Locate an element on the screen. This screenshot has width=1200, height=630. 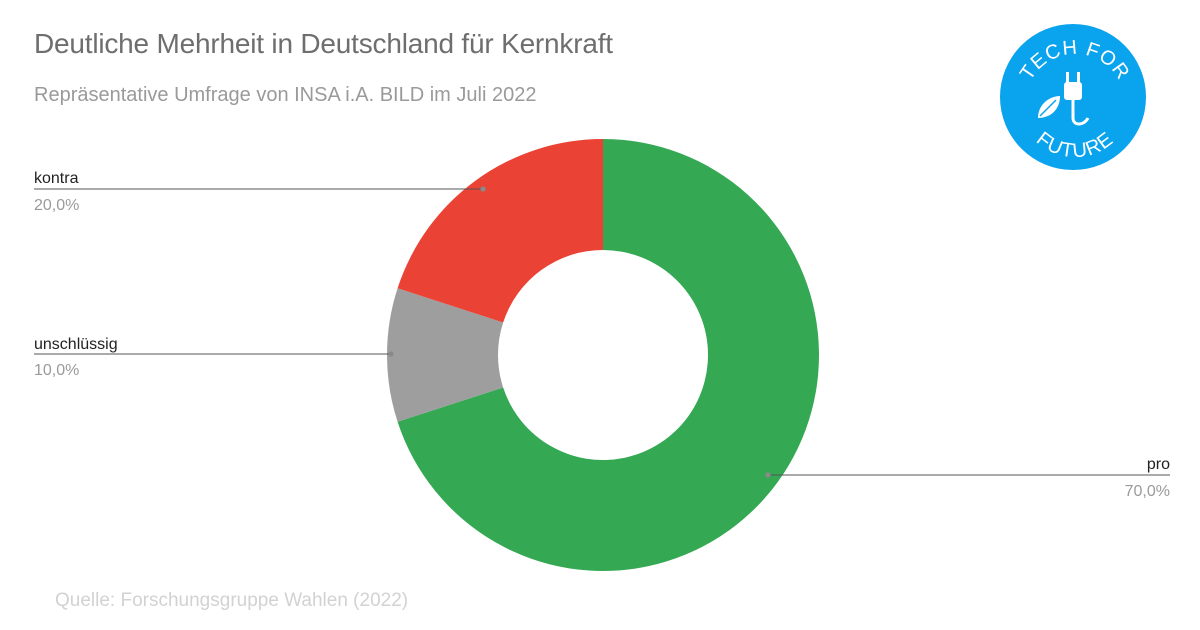
slice-label-kontra: kontra is located at coordinates (56, 178).